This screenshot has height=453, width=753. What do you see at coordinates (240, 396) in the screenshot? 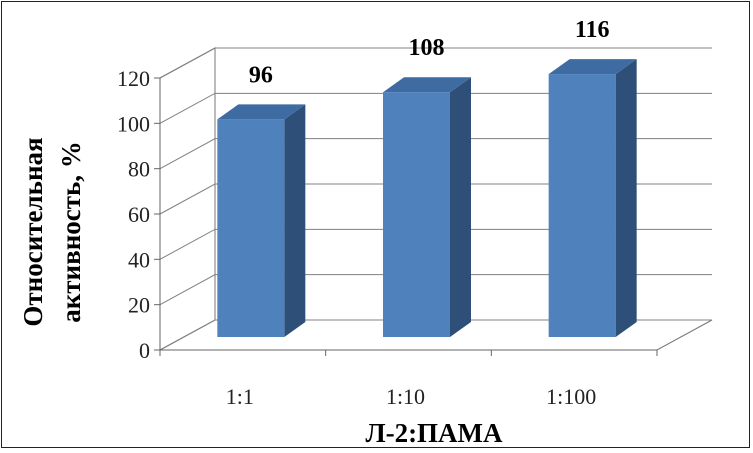
I see `x-tick-label: 1:1` at bounding box center [240, 396].